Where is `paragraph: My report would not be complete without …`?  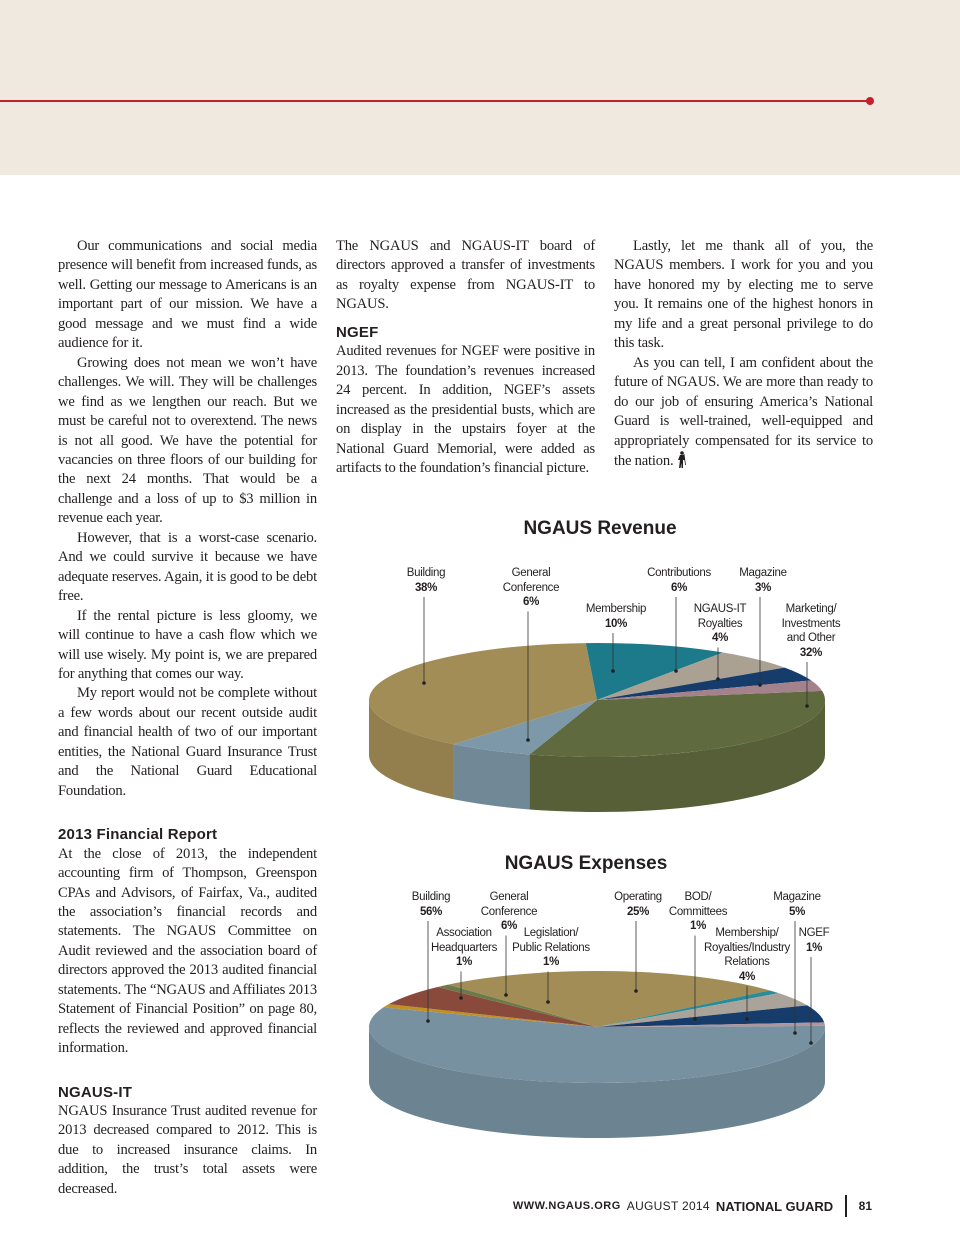
paragraph: My report would not be complete without … is located at coordinates (187, 742).